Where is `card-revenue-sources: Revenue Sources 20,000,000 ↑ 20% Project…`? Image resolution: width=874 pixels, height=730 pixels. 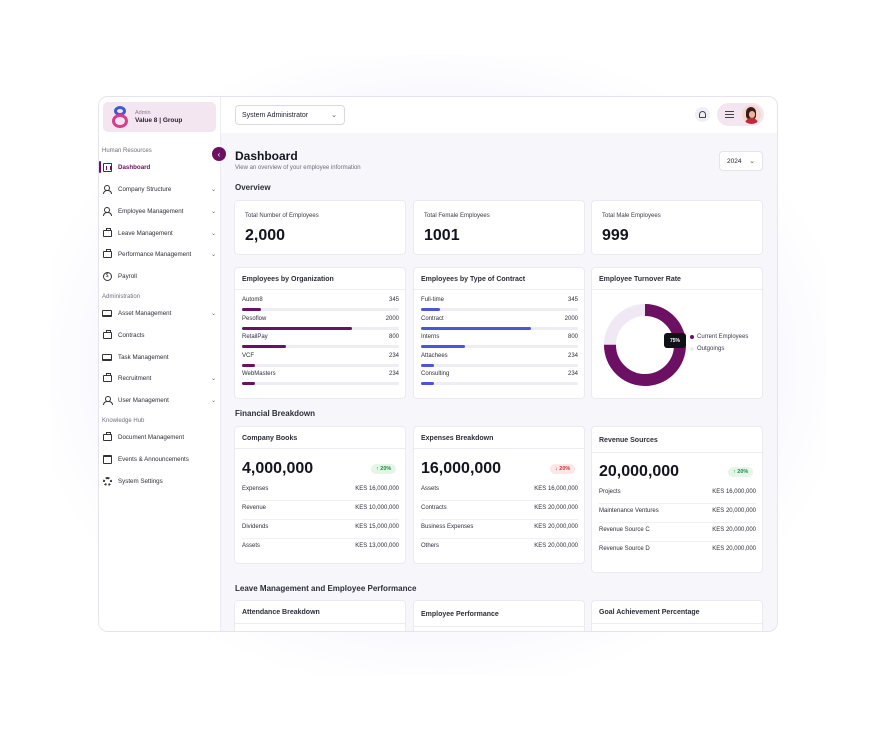
card-revenue-sources: Revenue Sources 20,000,000 ↑ 20% Project… is located at coordinates (677, 499).